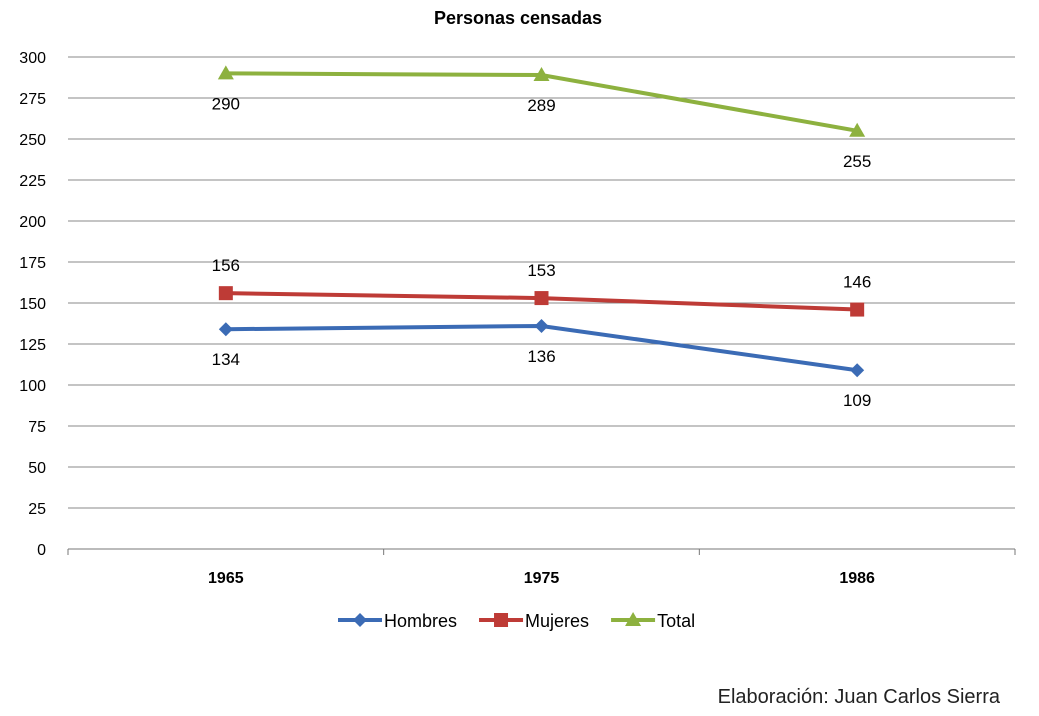 The height and width of the screenshot is (716, 1039). What do you see at coordinates (32, 222) in the screenshot?
I see `y-tick-label: 200` at bounding box center [32, 222].